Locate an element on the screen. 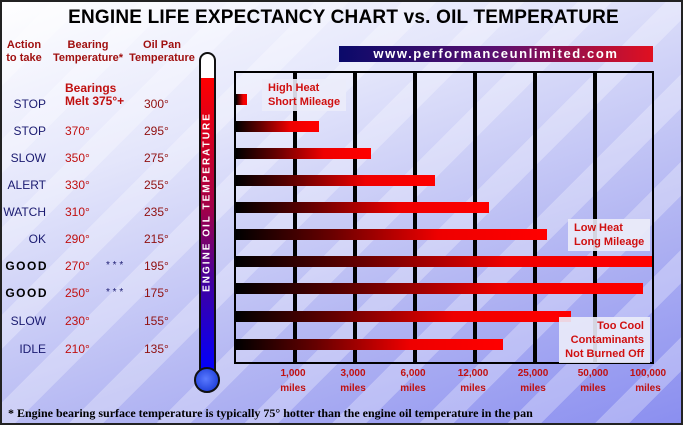  thermometer-bulb-icon is located at coordinates (207, 380).